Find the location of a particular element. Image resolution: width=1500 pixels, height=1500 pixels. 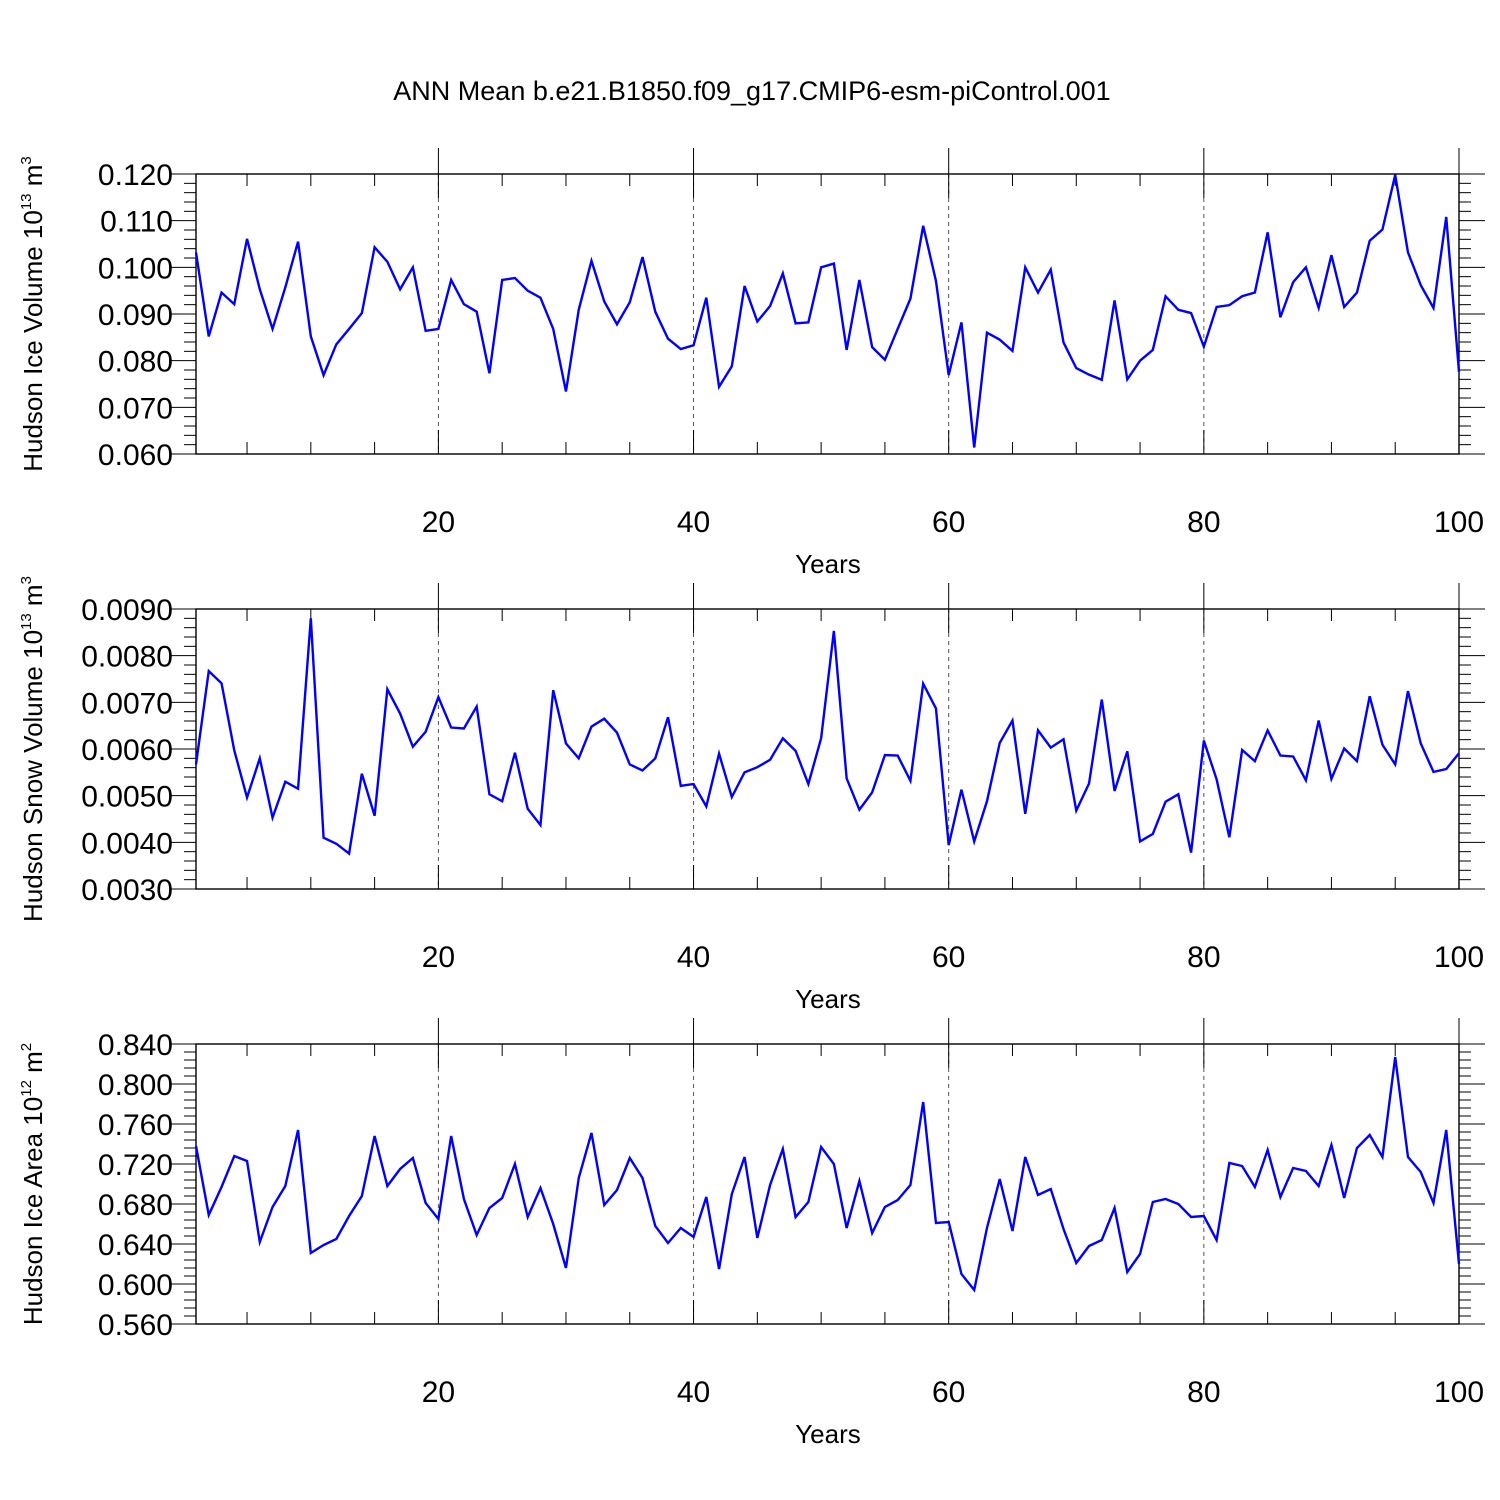

y-axis-label: Hudson Ice Area 1012 m2 is located at coordinates (33, 1184).